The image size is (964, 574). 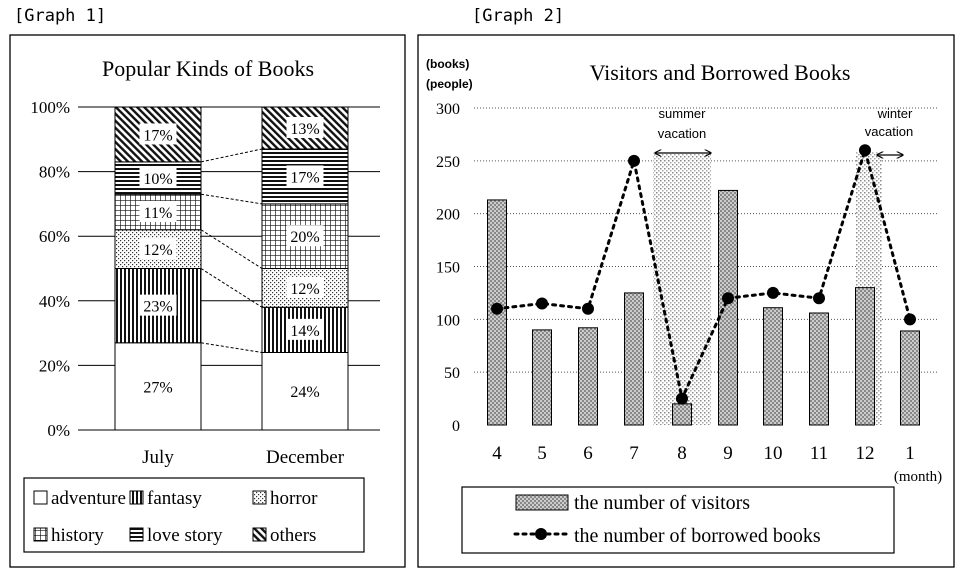 What do you see at coordinates (40, 534) in the screenshot?
I see `graph1-legend-swatch-history` at bounding box center [40, 534].